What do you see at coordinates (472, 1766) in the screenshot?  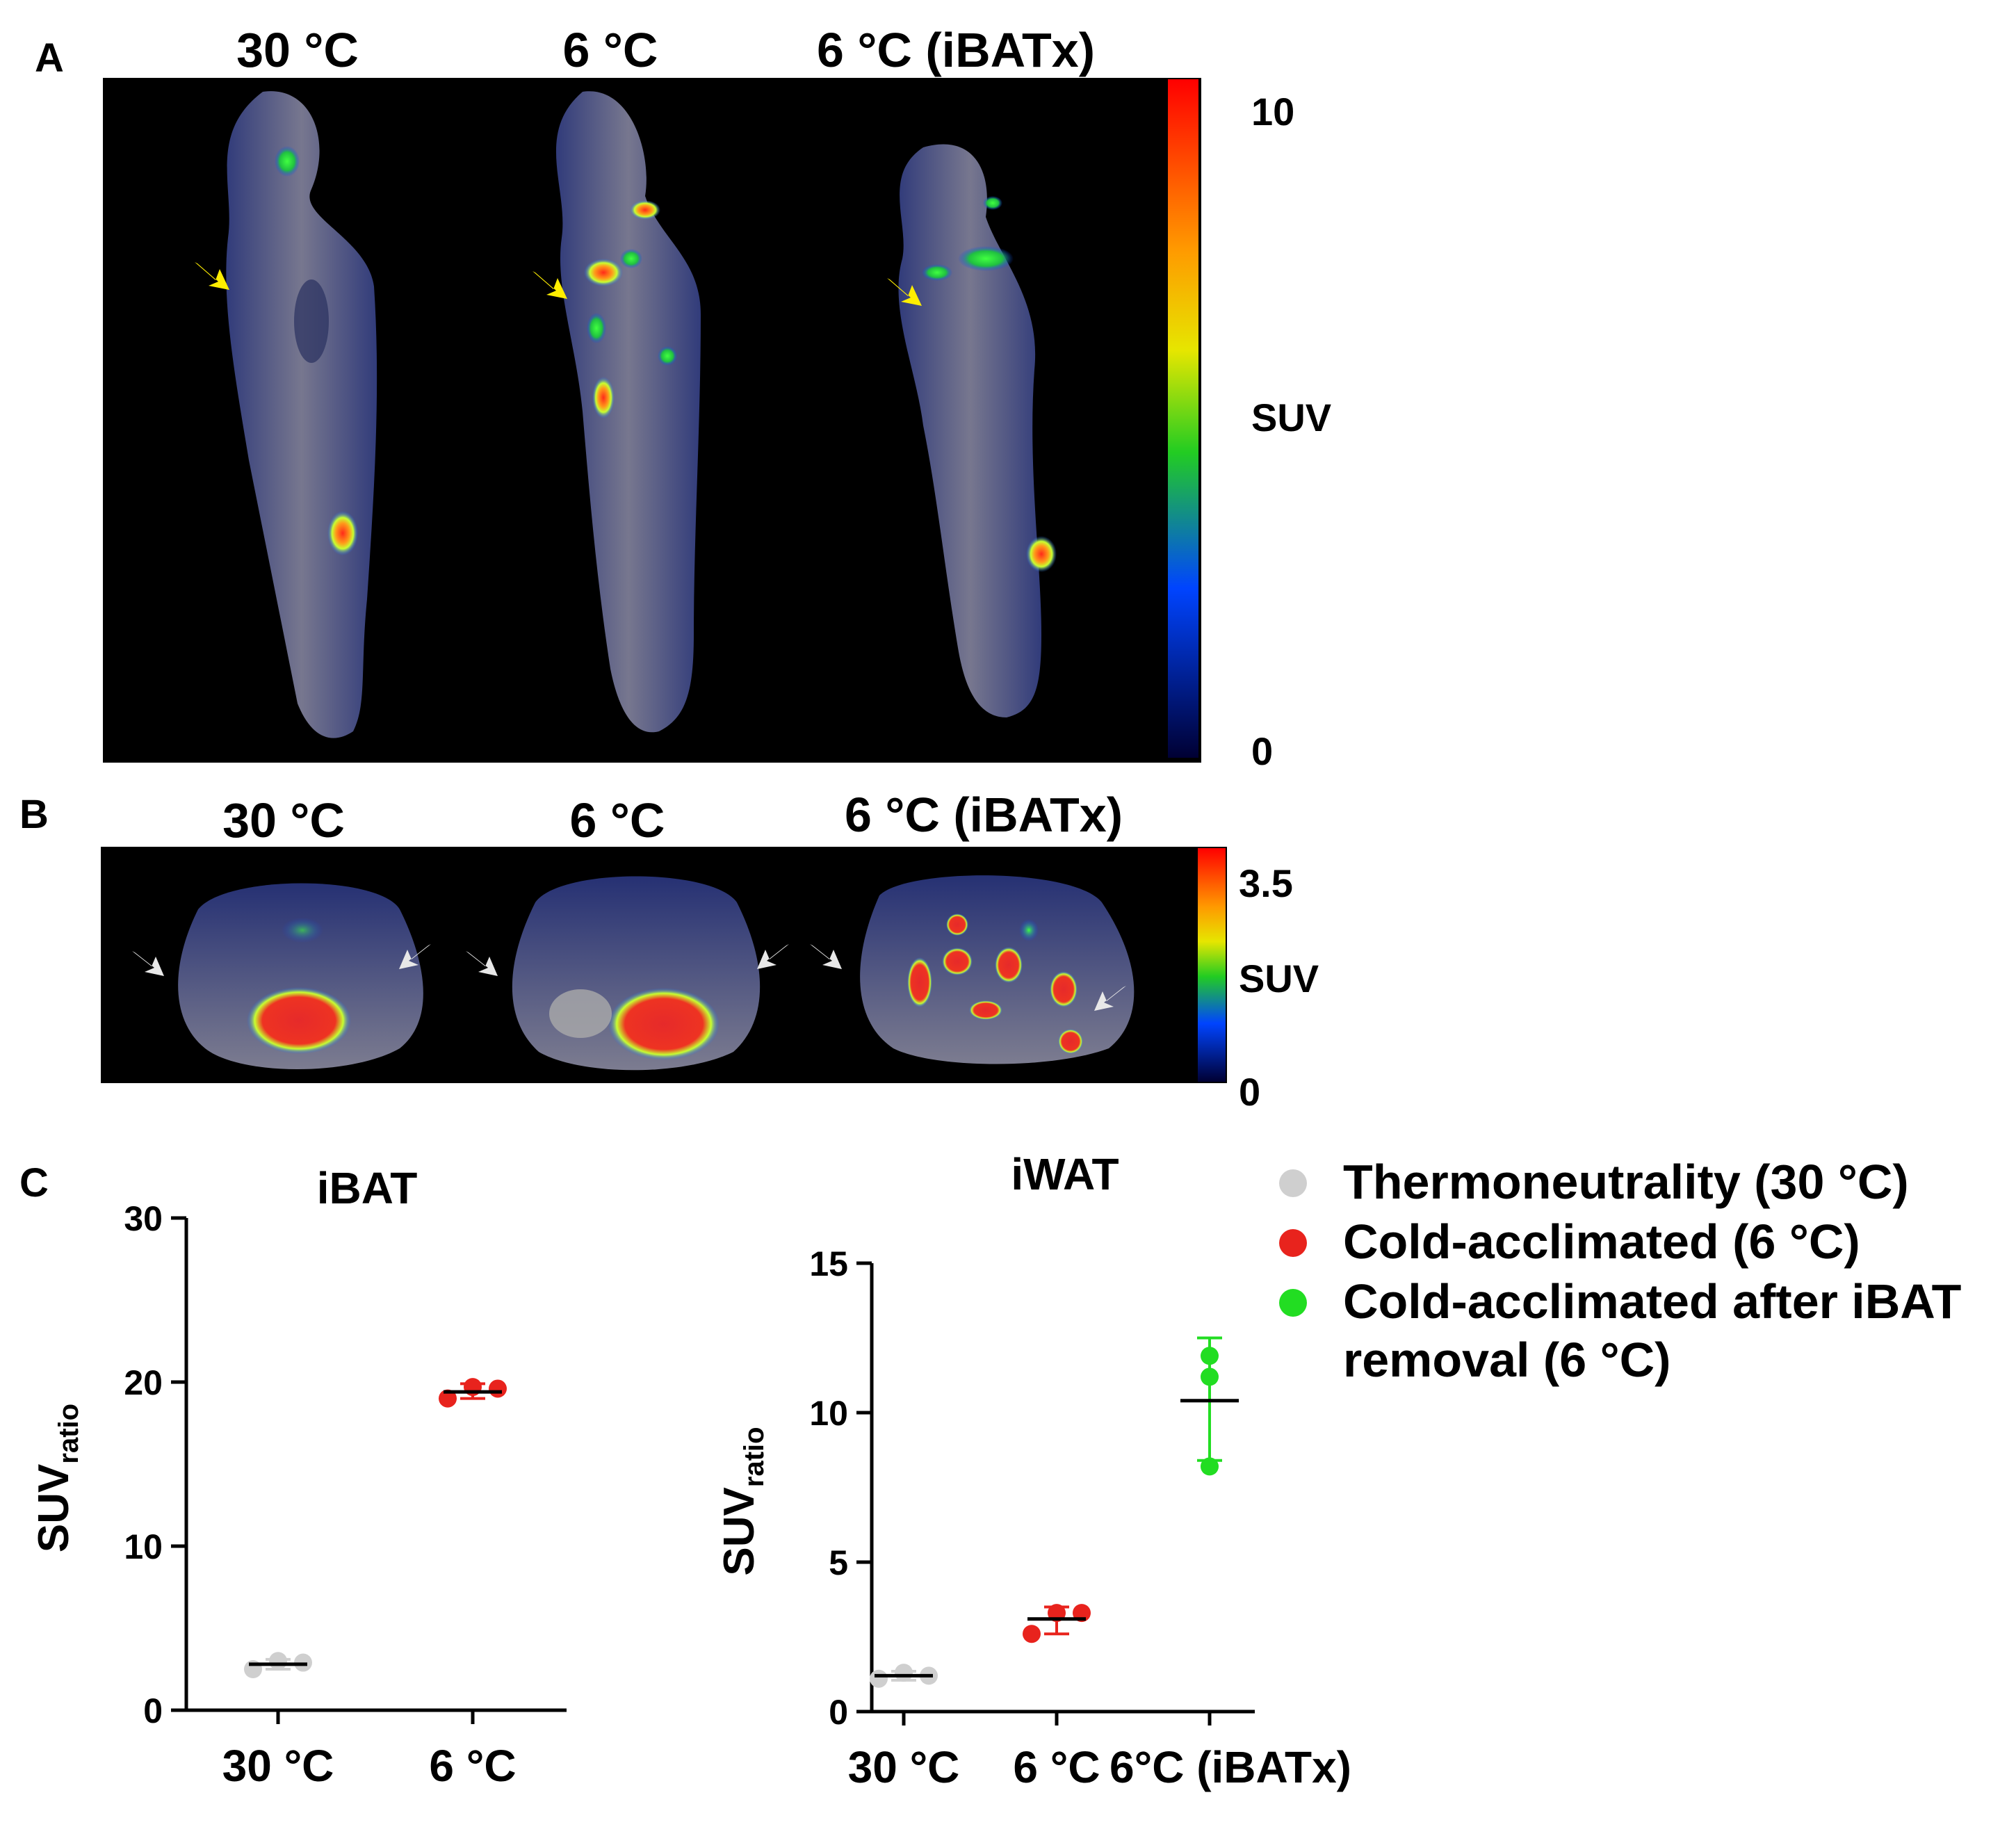 I see `ibat-xtick-label-1: 6 °C` at bounding box center [472, 1766].